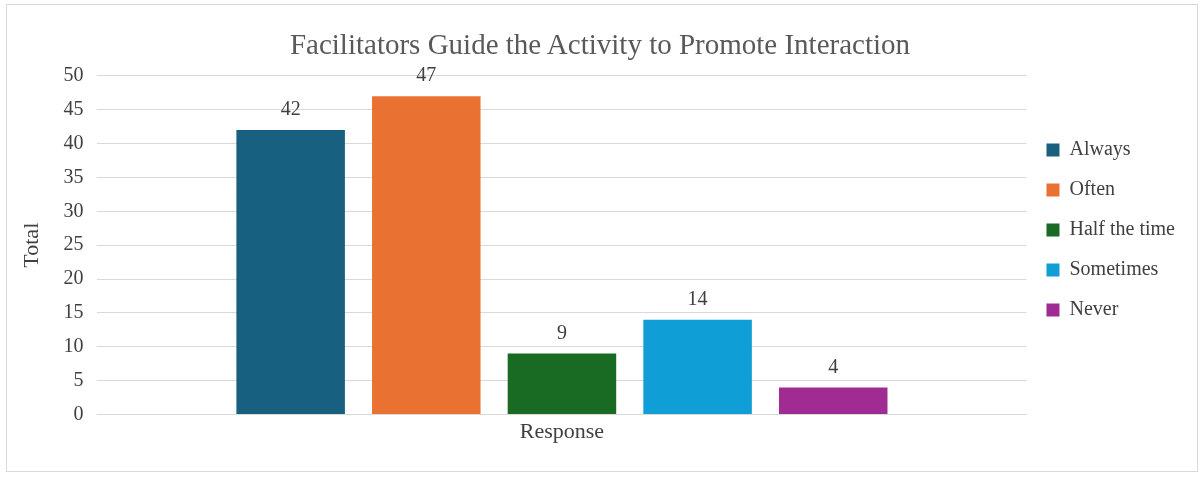 This screenshot has width=1204, height=477. I want to click on y-tick-label: 10, so click(73, 345).